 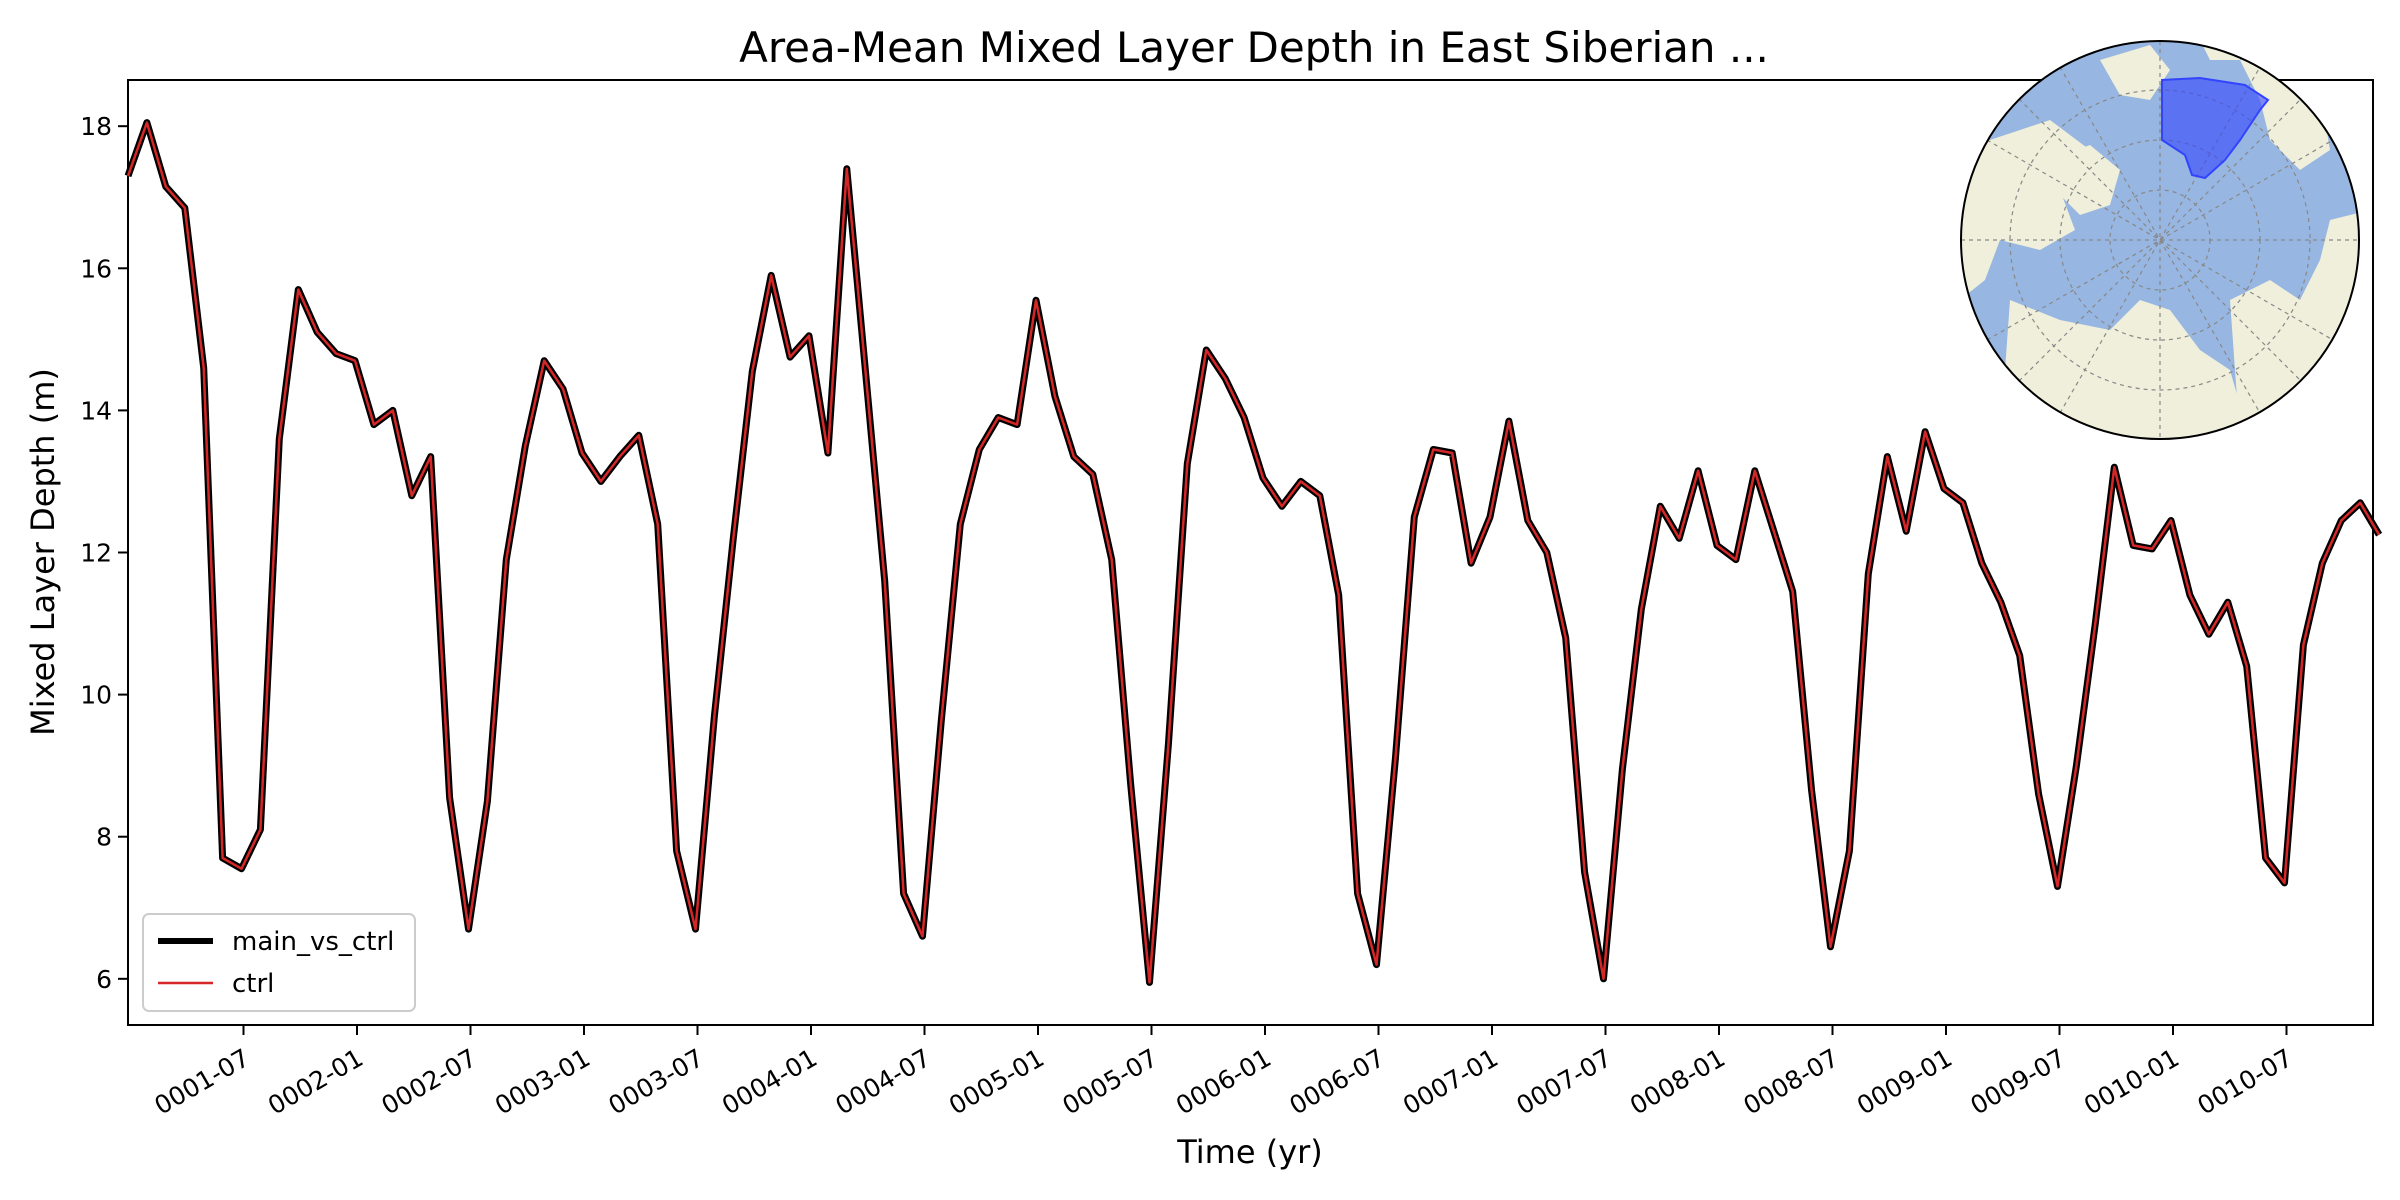 What do you see at coordinates (1110, 1081) in the screenshot?
I see `x-tick-label: 0005-07` at bounding box center [1110, 1081].